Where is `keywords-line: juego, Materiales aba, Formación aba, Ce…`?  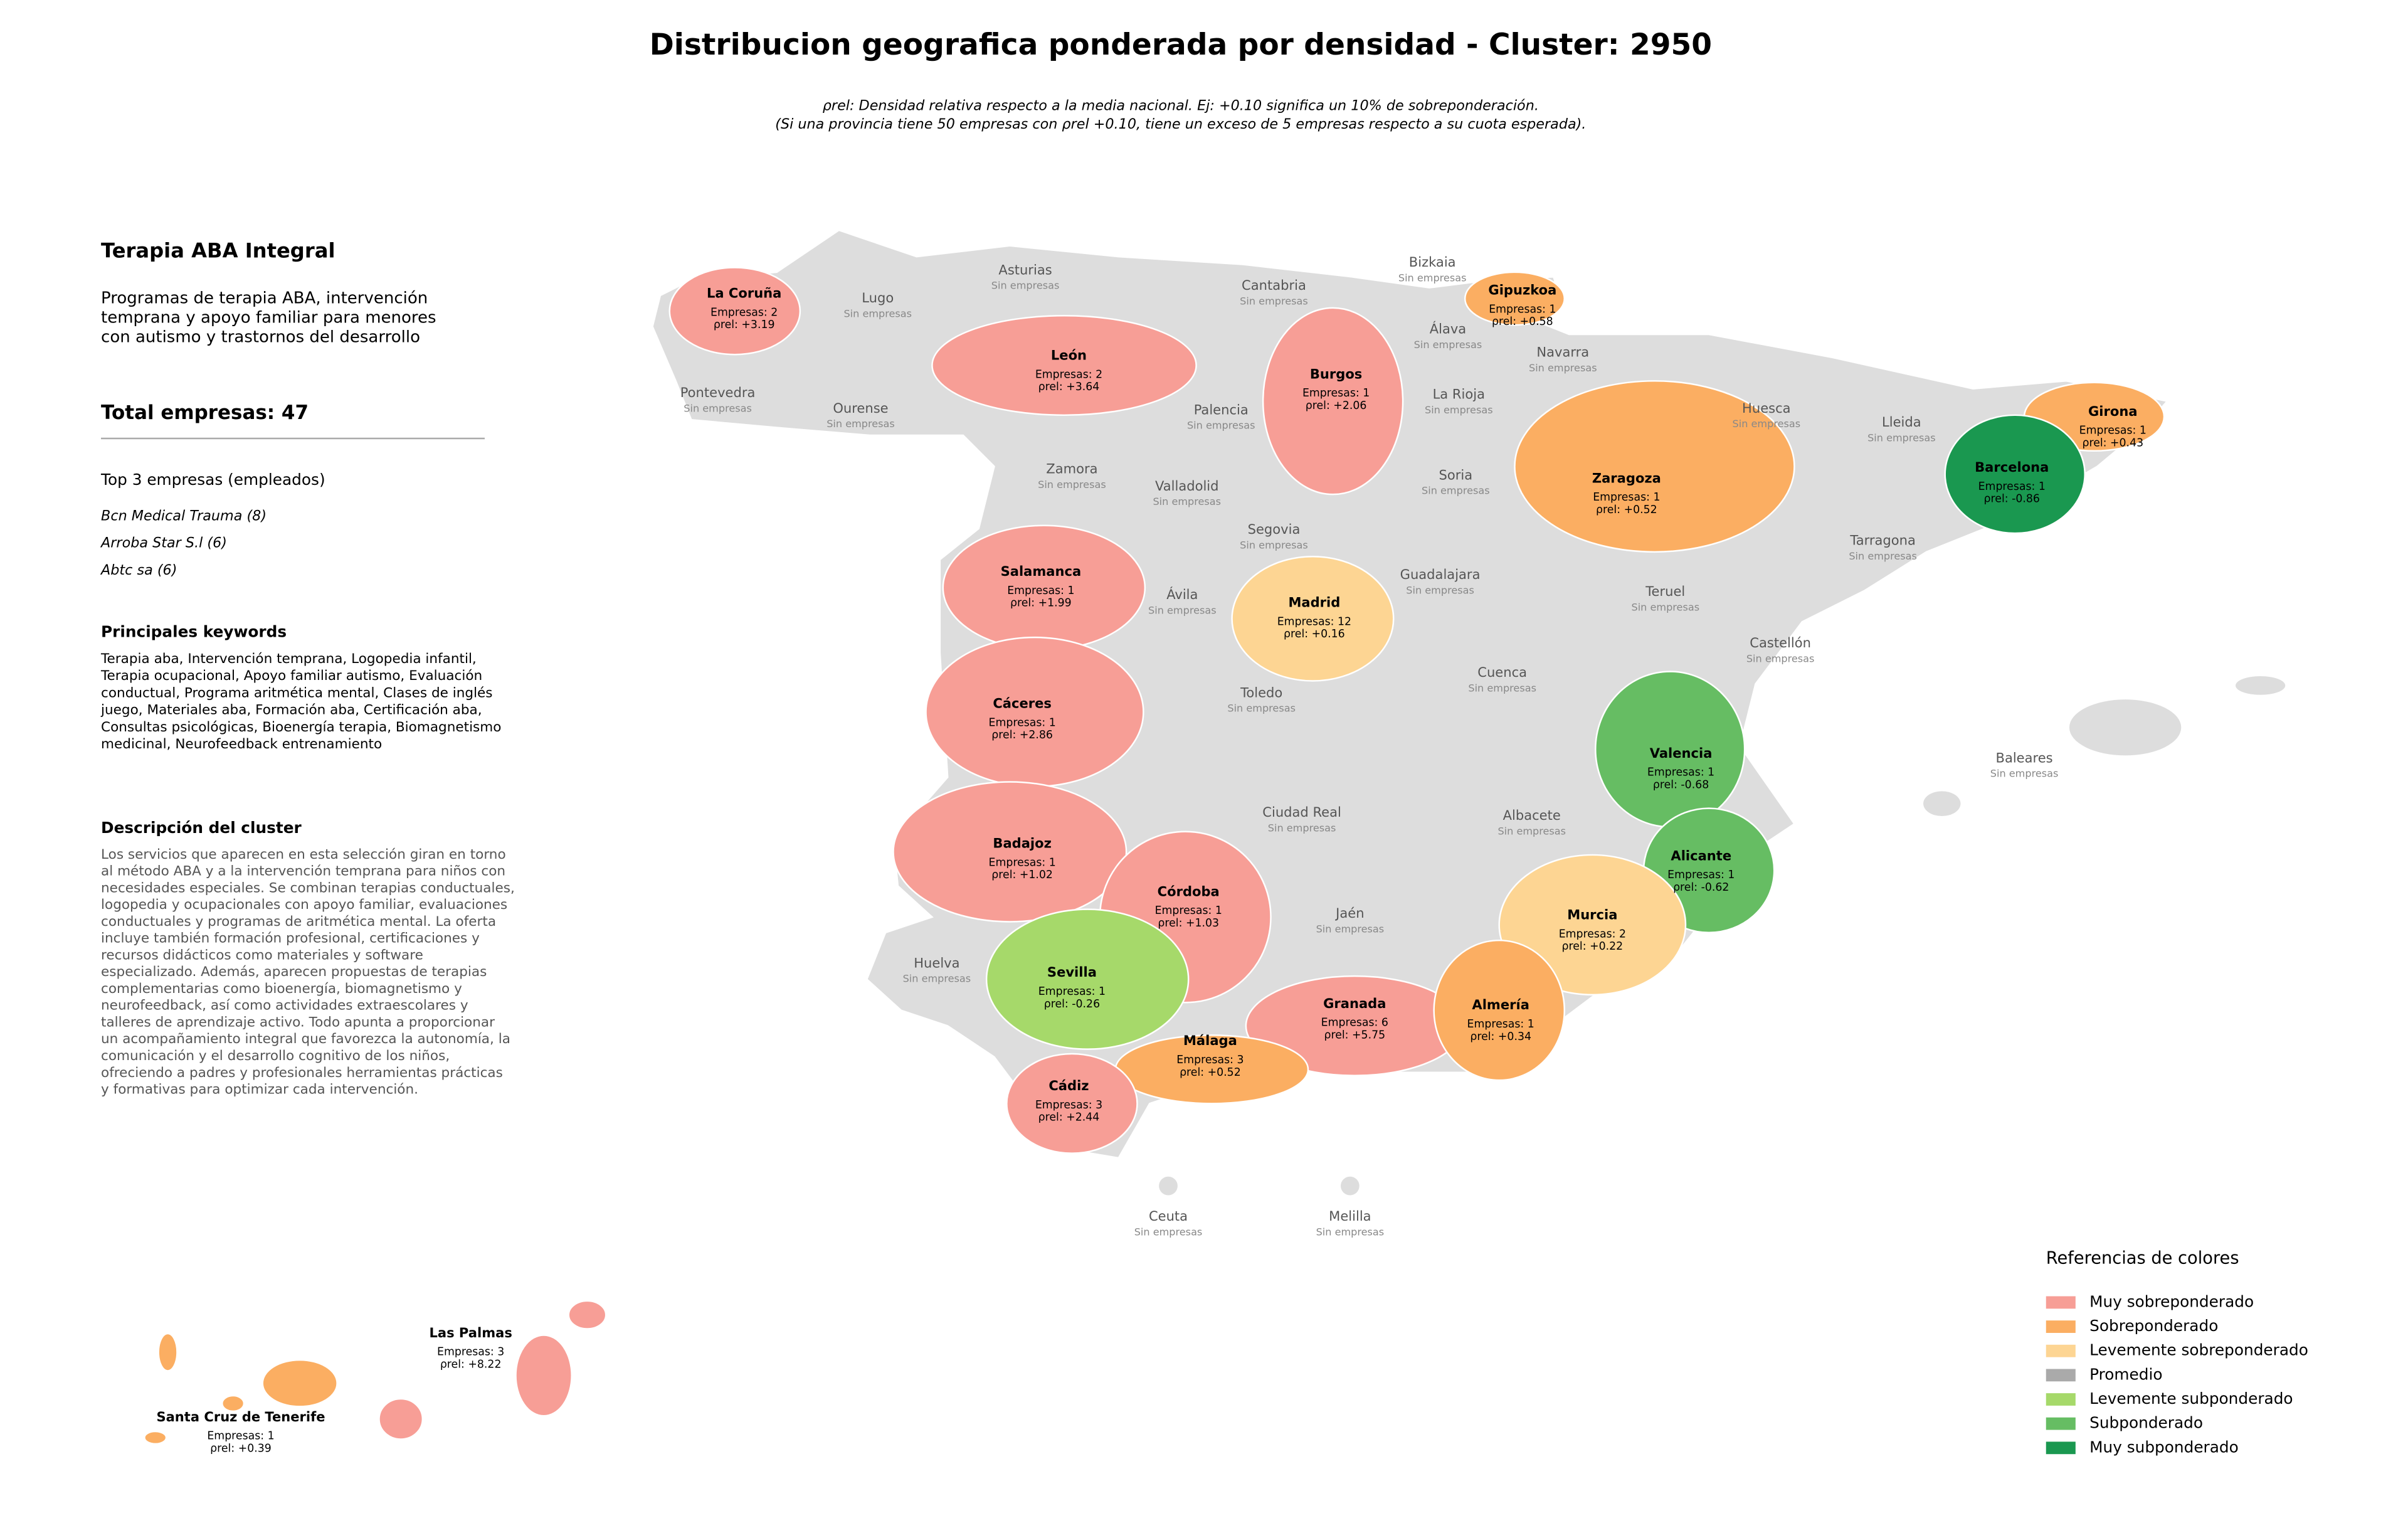
keywords-line: juego, Materiales aba, Formación aba, Ce… is located at coordinates (291, 710).